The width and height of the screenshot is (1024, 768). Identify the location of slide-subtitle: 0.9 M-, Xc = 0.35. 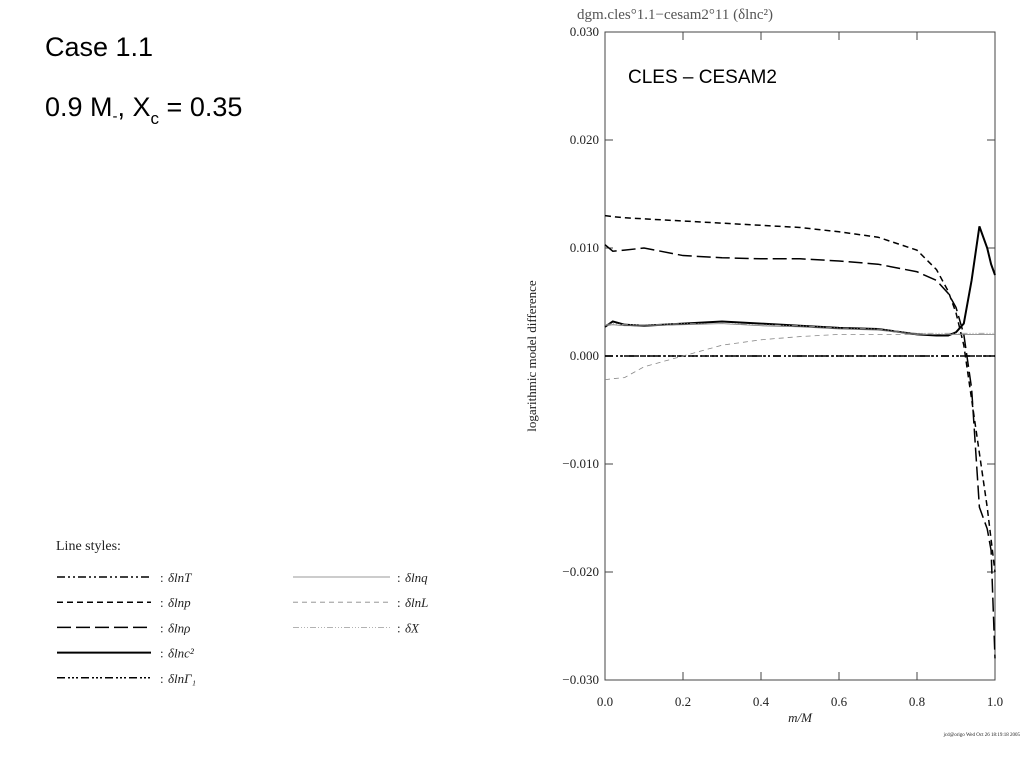
(143, 110).